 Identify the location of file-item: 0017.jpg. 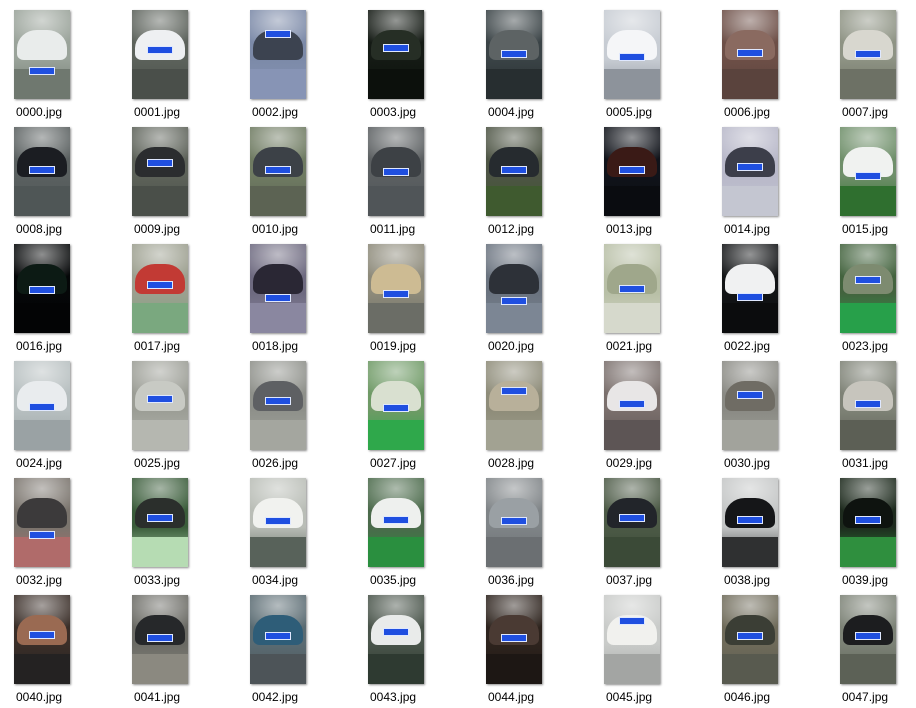
(188, 300).